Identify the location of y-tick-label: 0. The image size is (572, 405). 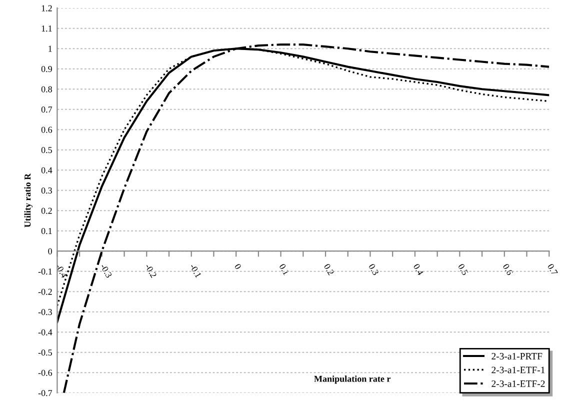
(50, 251).